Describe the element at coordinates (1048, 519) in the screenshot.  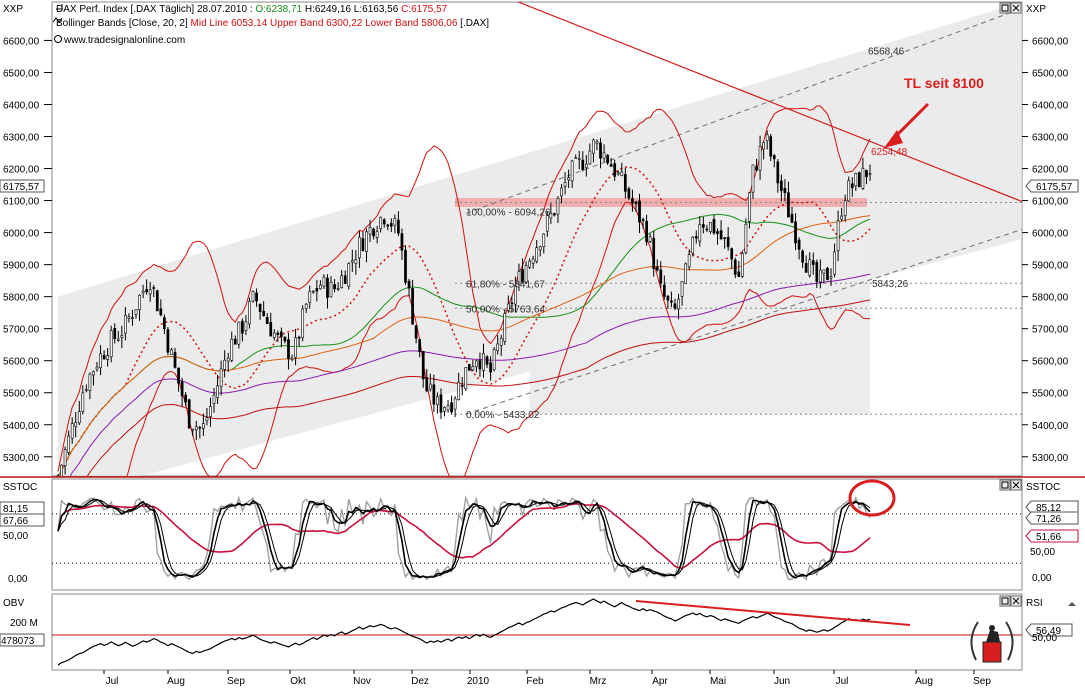
I see `svg-text: 71,26` at that location.